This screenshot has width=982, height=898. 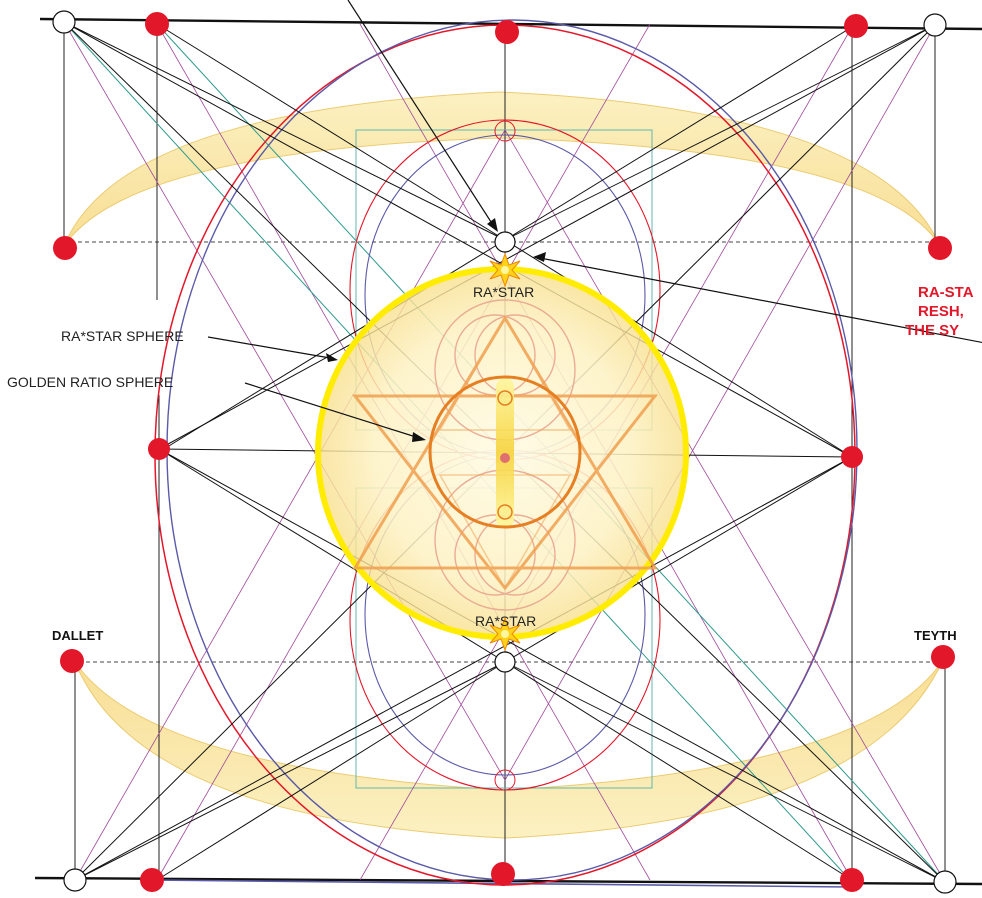 What do you see at coordinates (122, 336) in the screenshot?
I see `ra-star-sphere-label: RA*STAR SPHERE` at bounding box center [122, 336].